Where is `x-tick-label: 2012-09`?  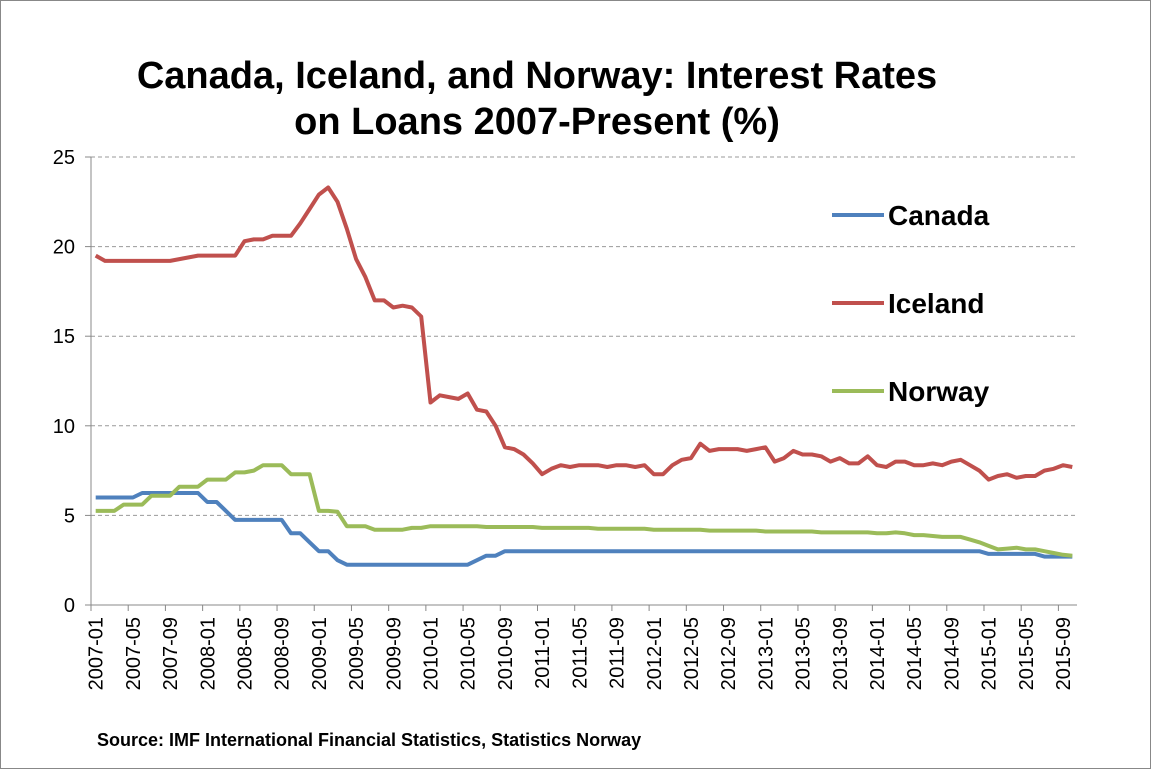
x-tick-label: 2012-09 is located at coordinates (729, 653).